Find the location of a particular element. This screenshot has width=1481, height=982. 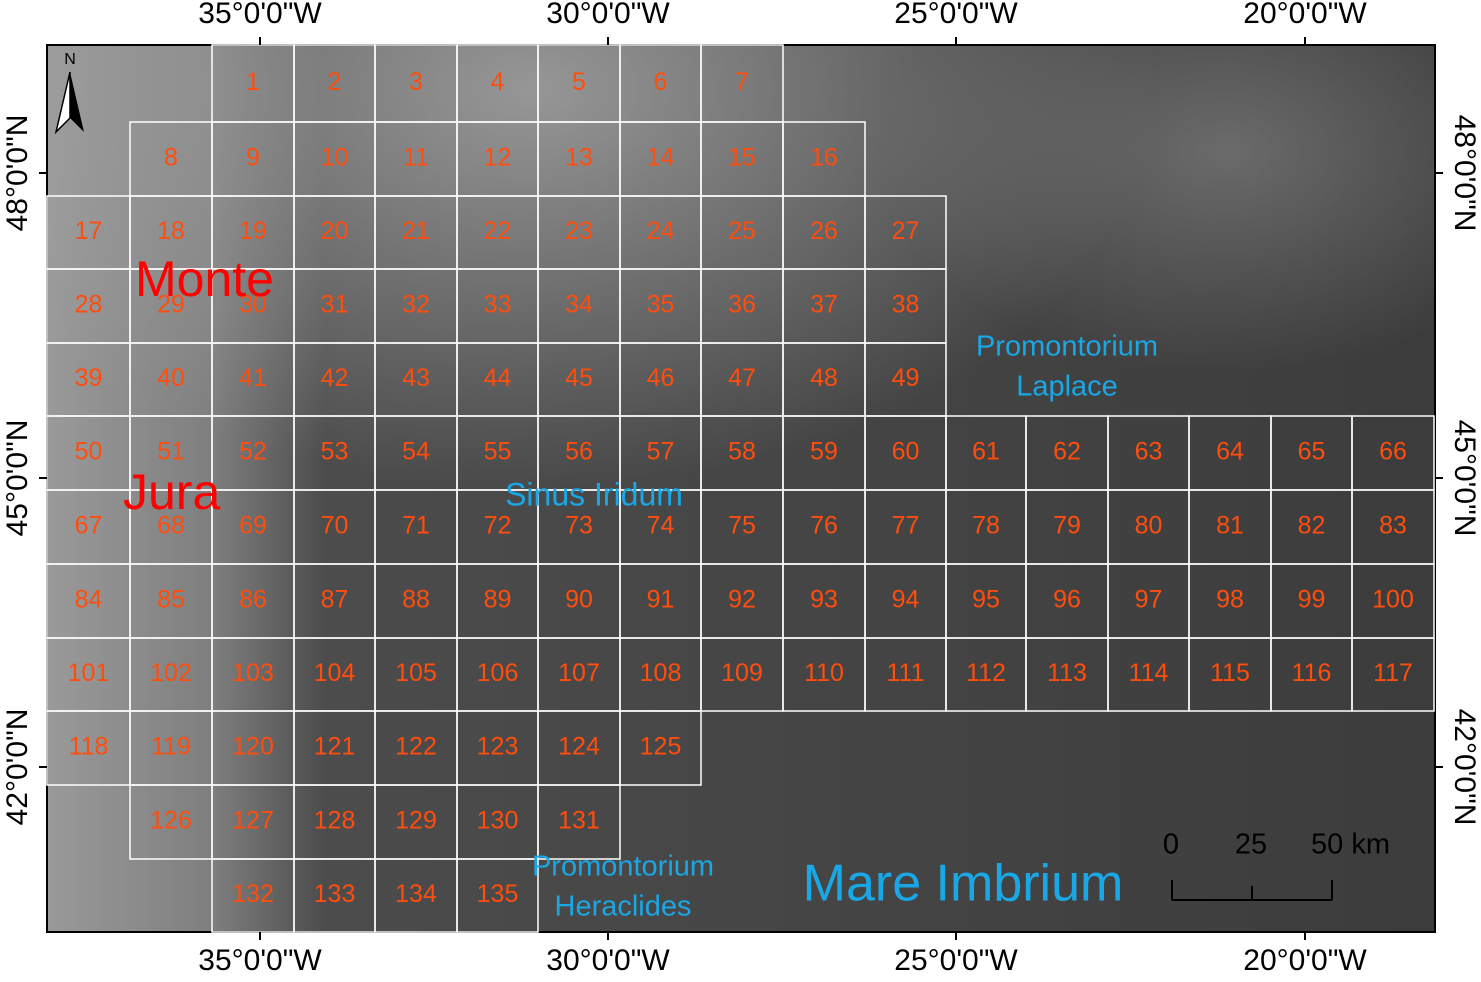

cell-number: 51 is located at coordinates (171, 452).